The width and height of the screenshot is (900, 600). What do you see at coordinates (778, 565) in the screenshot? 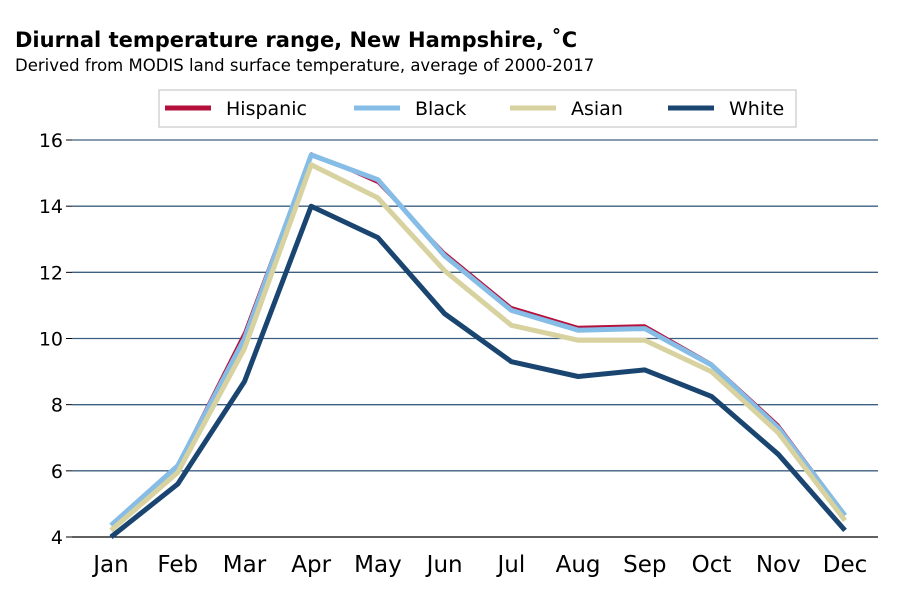
I see `x-tick-label: Nov` at bounding box center [778, 565].